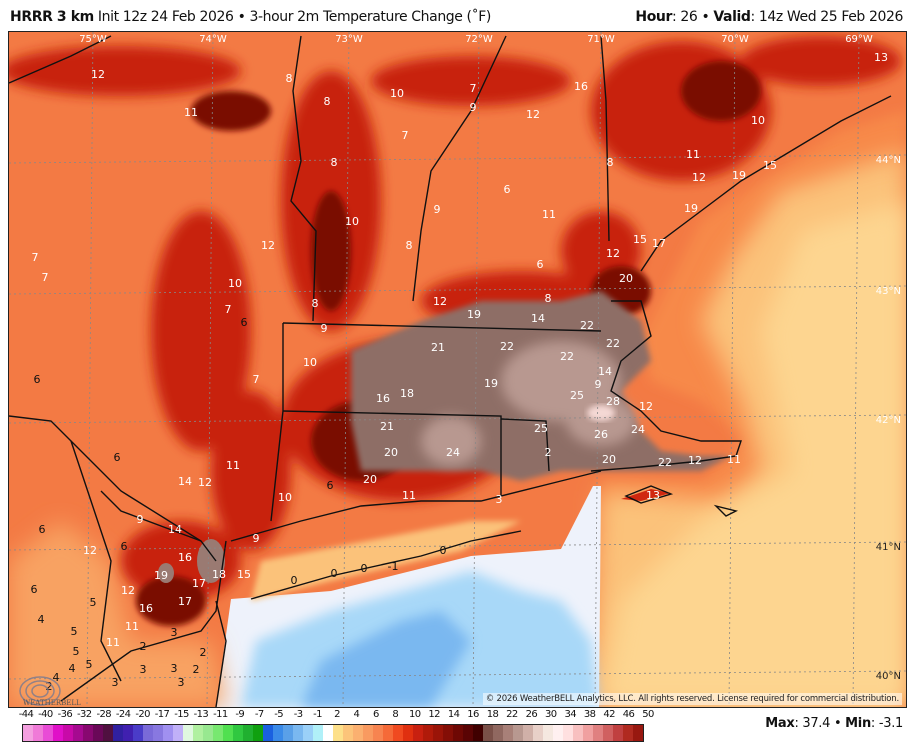 This screenshot has height=750, width=913. I want to click on latitude-label: 41°N, so click(888, 547).